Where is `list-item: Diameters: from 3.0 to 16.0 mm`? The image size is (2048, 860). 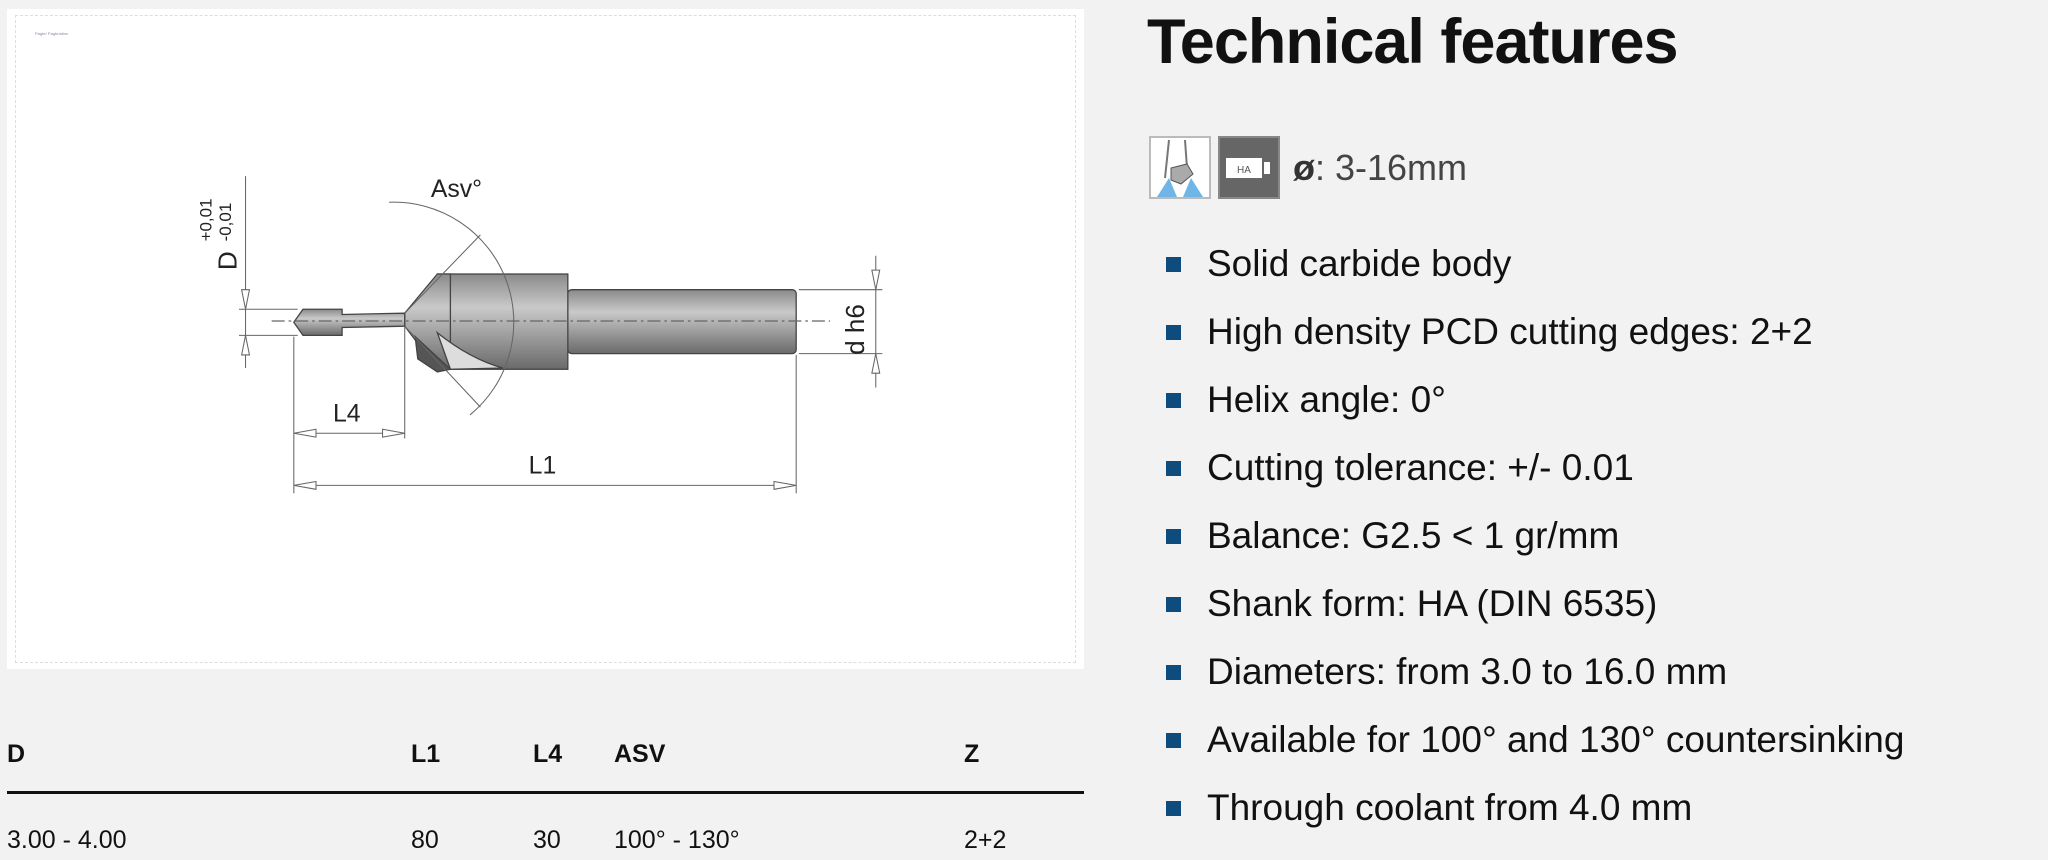 list-item: Diameters: from 3.0 to 16.0 mm is located at coordinates (1535, 672).